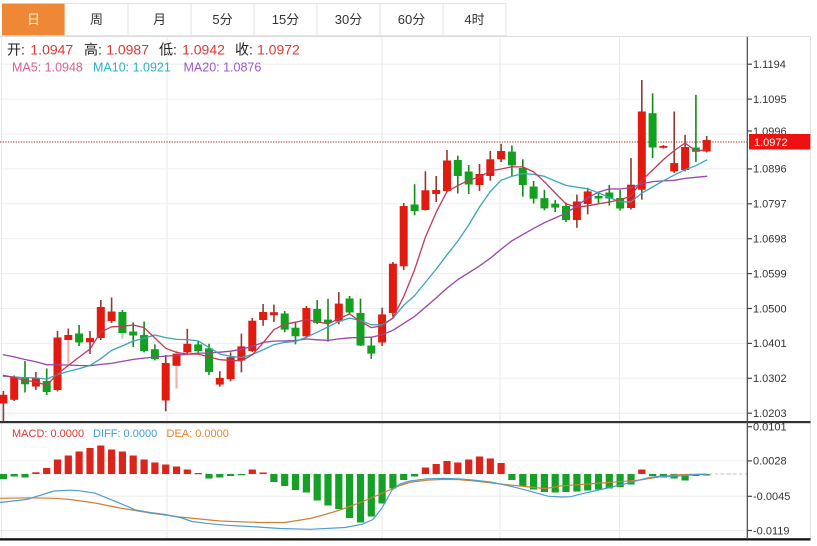 The height and width of the screenshot is (546, 817). I want to click on svg-text: 30分, so click(348, 19).